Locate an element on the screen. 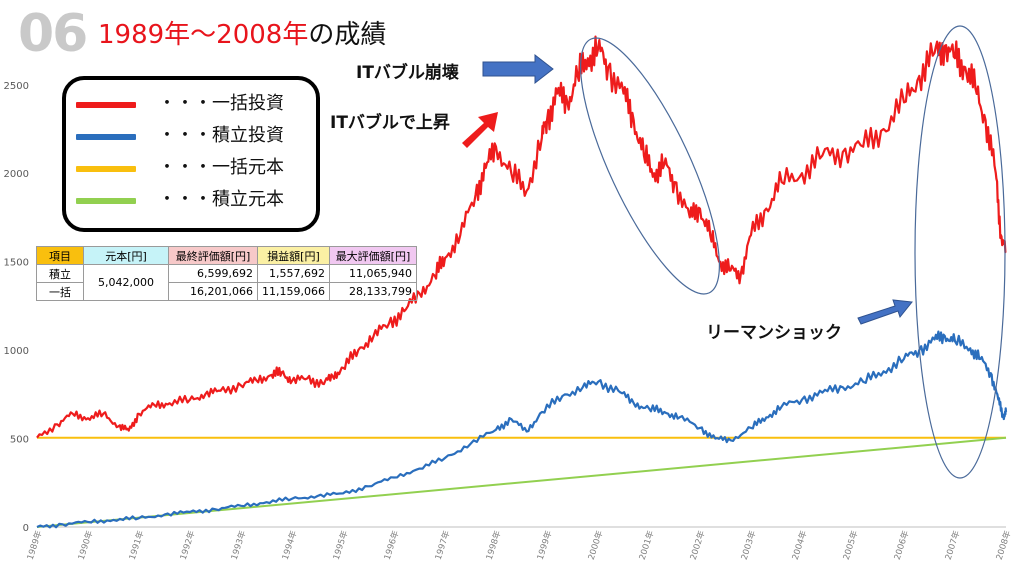 The width and height of the screenshot is (1024, 576). col-header-max-value: 最大評価額[円] is located at coordinates (372, 255).